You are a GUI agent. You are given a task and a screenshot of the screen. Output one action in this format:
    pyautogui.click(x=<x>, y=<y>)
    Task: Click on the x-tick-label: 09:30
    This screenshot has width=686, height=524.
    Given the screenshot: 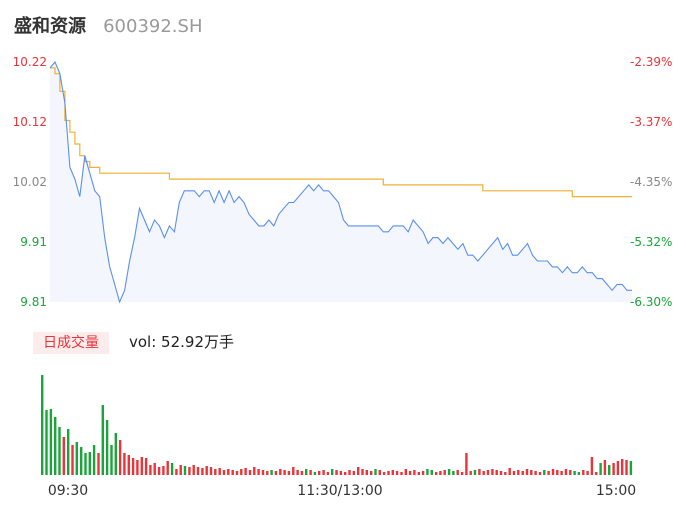 What is the action you would take?
    pyautogui.click(x=68, y=491)
    